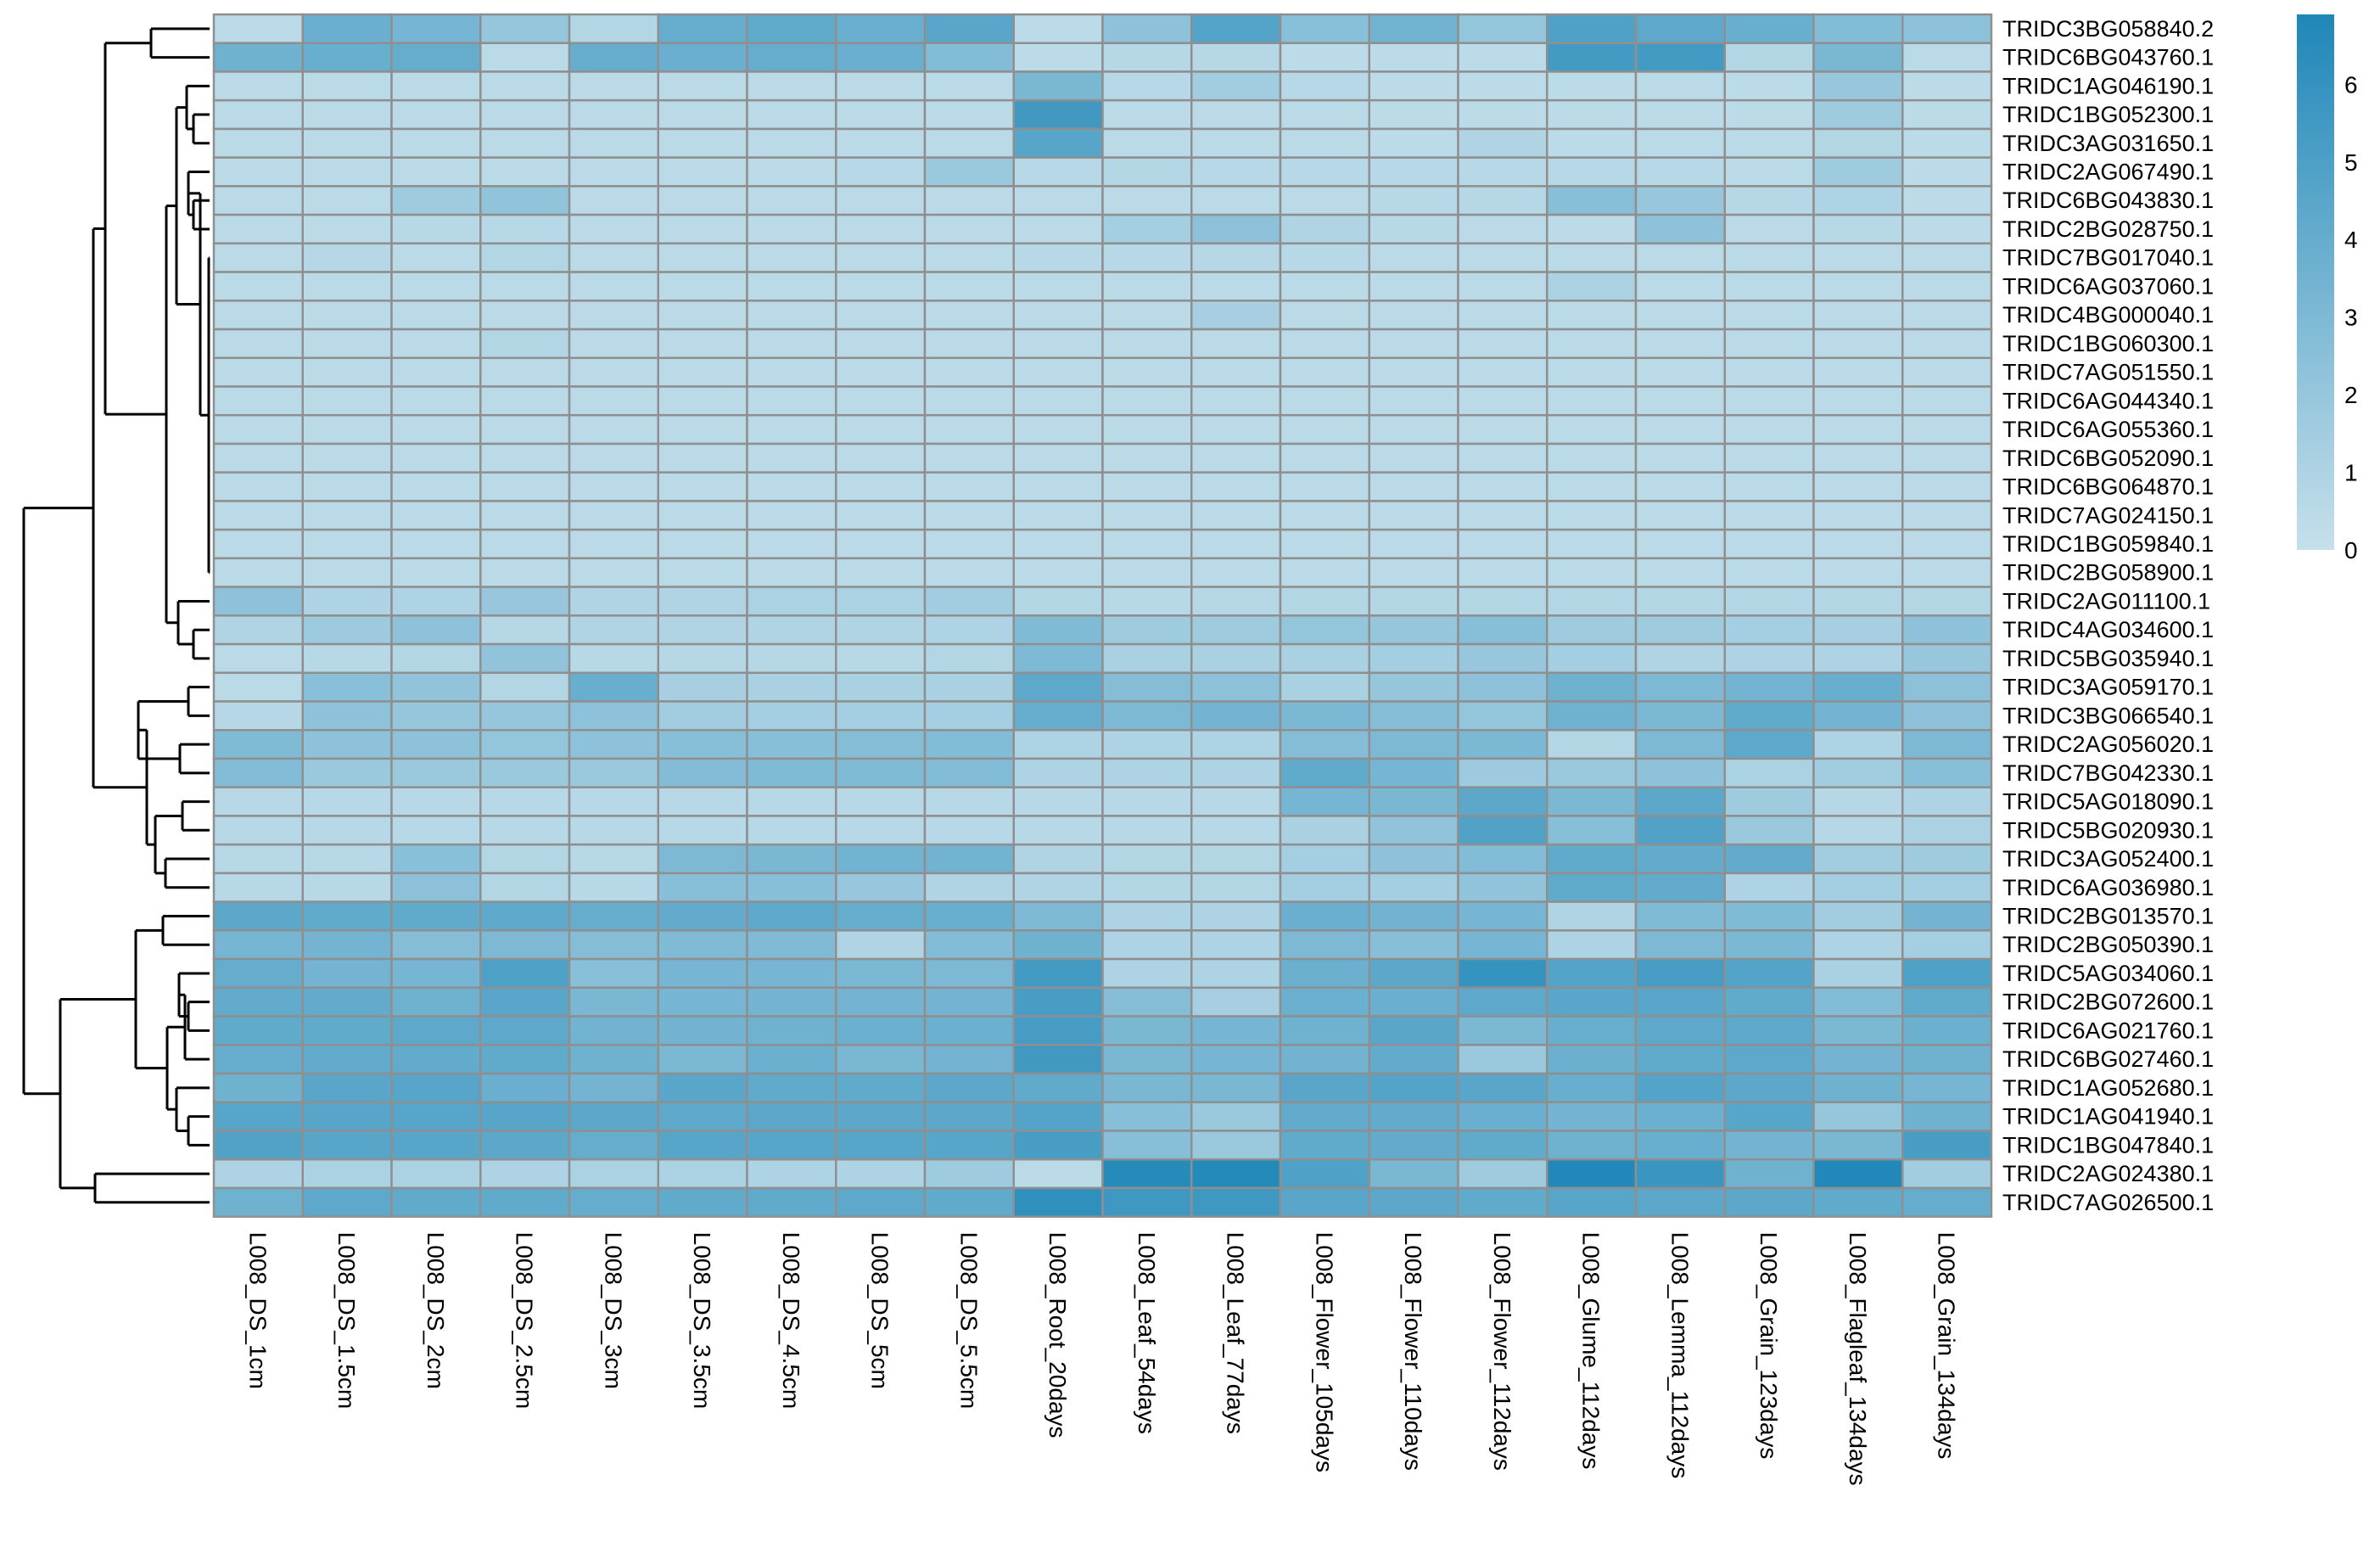 Image resolution: width=2380 pixels, height=1542 pixels. What do you see at coordinates (258, 1311) in the screenshot?
I see `column-label: L008_DS_1cm` at bounding box center [258, 1311].